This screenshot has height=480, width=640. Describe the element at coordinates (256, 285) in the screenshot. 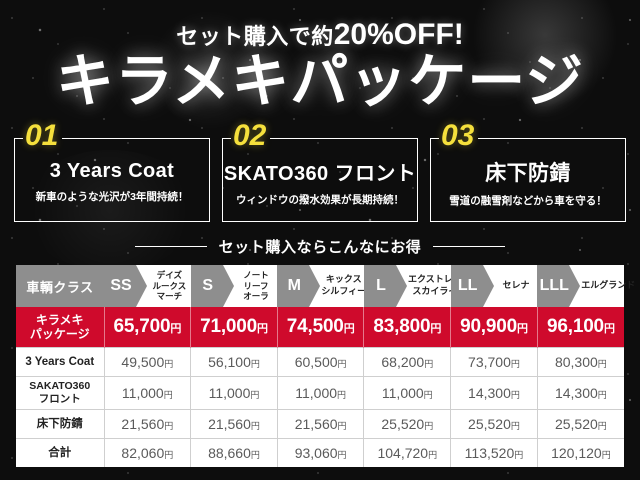

I see `vehicle-model-name: リーフ` at that location.